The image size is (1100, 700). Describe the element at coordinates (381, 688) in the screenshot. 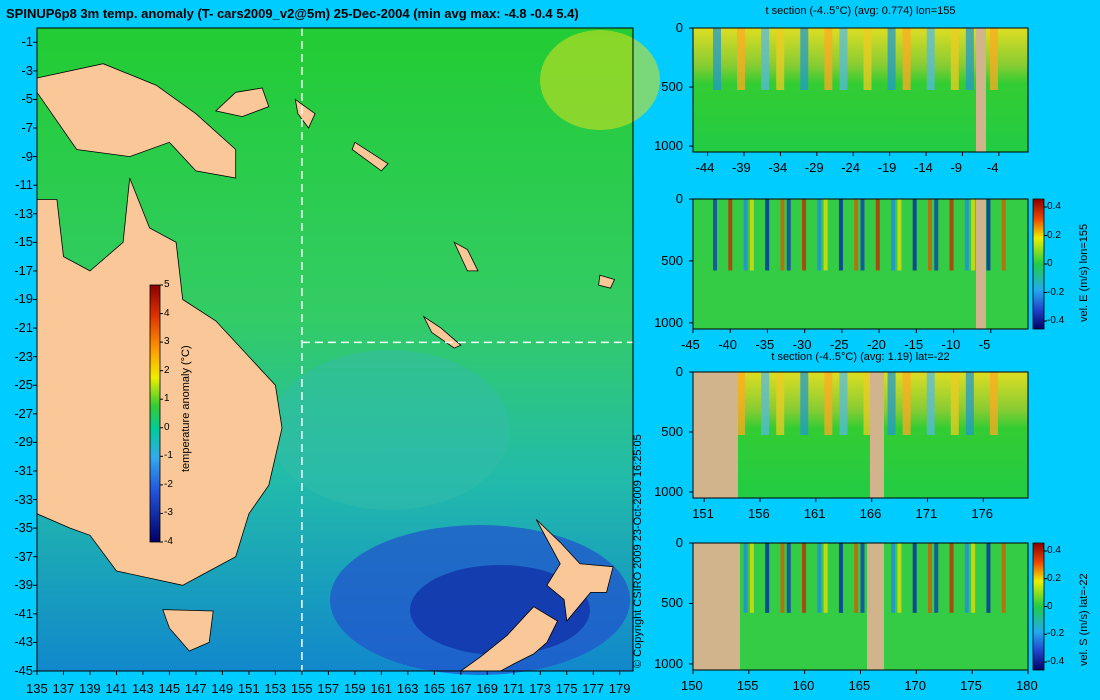

I see `map-xtick-label: 161` at that location.